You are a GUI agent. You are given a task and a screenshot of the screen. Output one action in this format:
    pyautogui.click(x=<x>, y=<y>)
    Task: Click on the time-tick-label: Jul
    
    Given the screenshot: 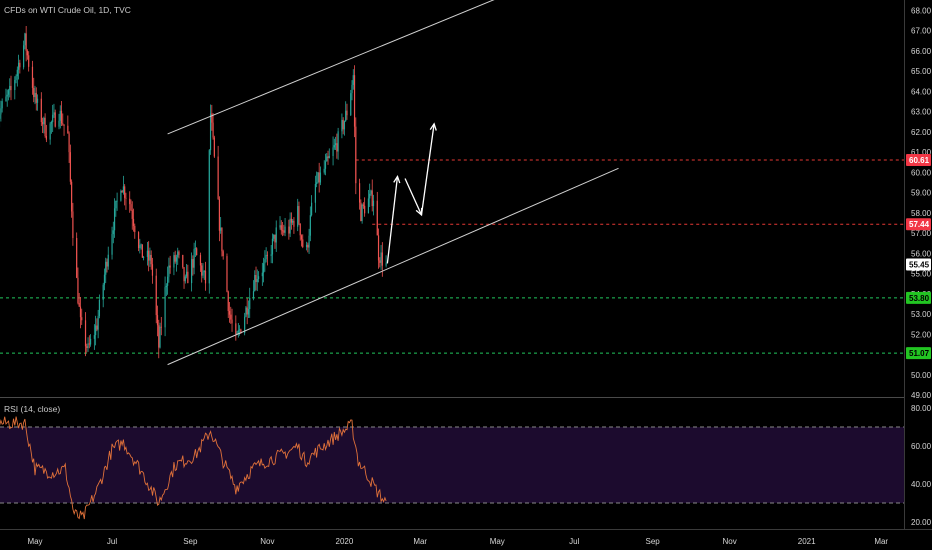 What is the action you would take?
    pyautogui.click(x=112, y=541)
    